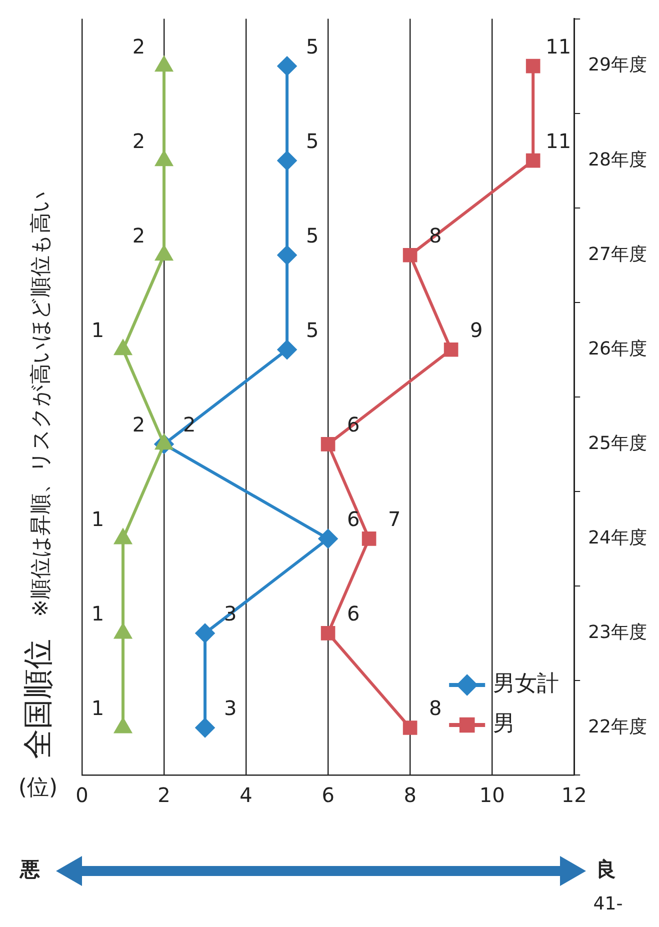 The image size is (659, 927). Describe the element at coordinates (40, 403) in the screenshot. I see `text: ※順位は昇順、リスクが高いほど順位も高い` at that location.